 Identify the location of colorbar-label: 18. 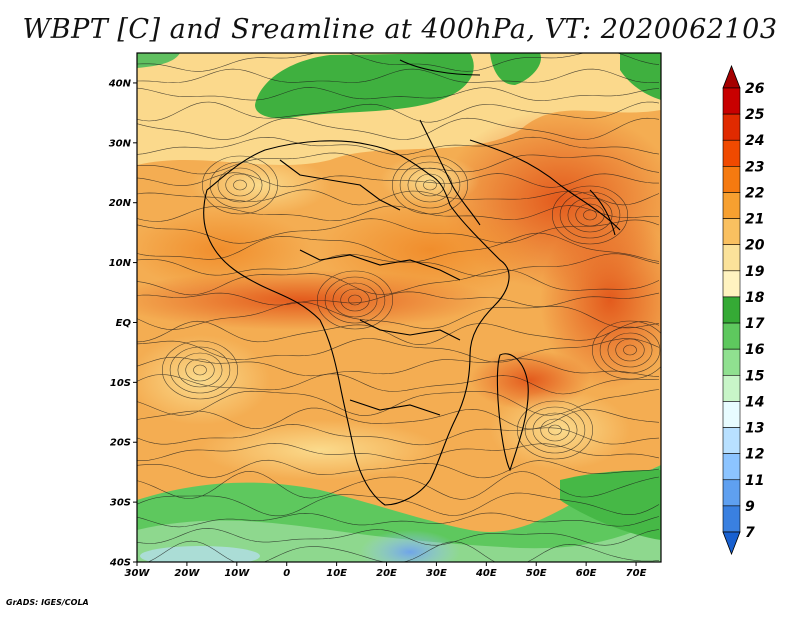
(755, 298).